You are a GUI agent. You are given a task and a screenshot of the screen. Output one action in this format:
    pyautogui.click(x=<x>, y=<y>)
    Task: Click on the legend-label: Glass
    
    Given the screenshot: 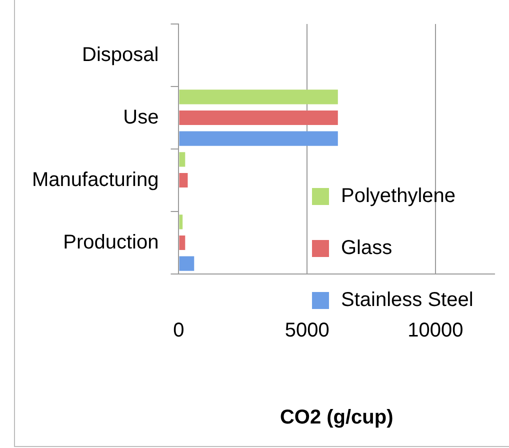 What is the action you would take?
    pyautogui.click(x=366, y=248)
    